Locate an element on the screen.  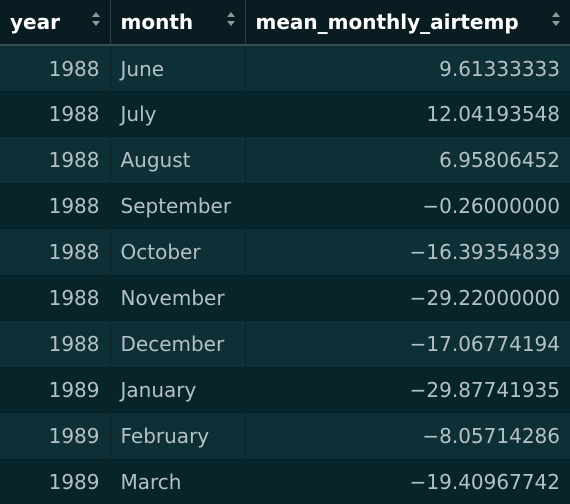
header-row: year month mean_monthly_airtemp is located at coordinates (285, 23).